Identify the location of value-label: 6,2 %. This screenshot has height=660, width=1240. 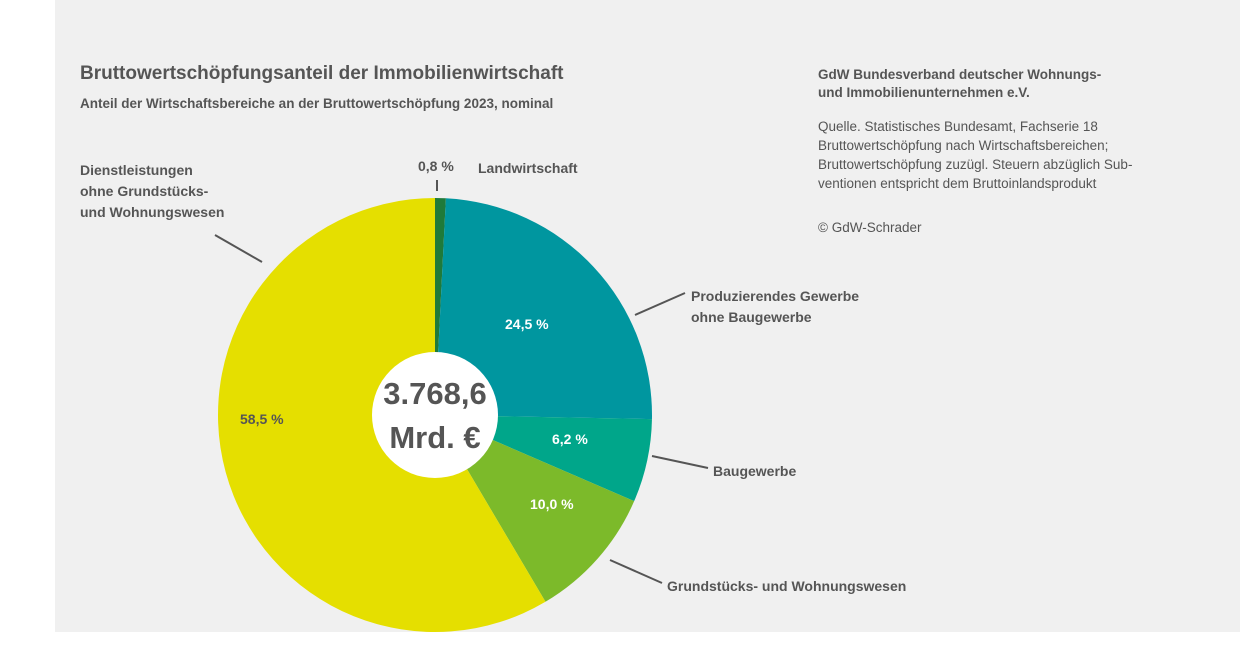
(570, 439).